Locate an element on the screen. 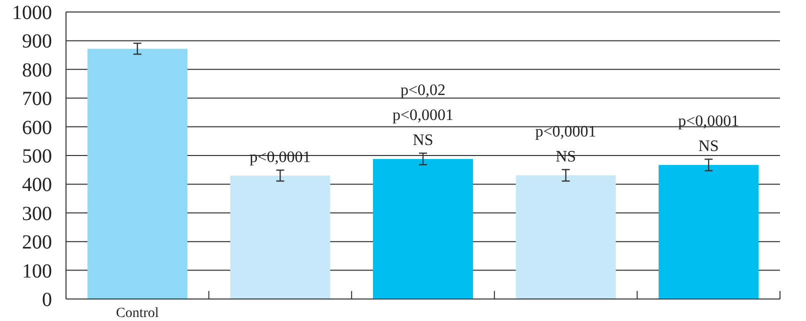 This screenshot has width=806, height=321. y-tick-label: 100 is located at coordinates (37, 271).